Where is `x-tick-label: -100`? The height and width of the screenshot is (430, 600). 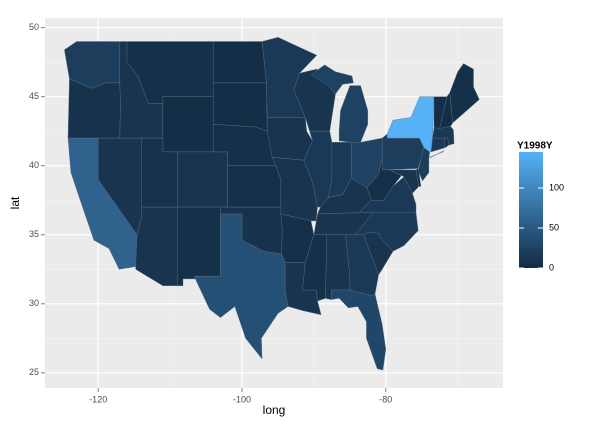
x-tick-label: -100 is located at coordinates (242, 399).